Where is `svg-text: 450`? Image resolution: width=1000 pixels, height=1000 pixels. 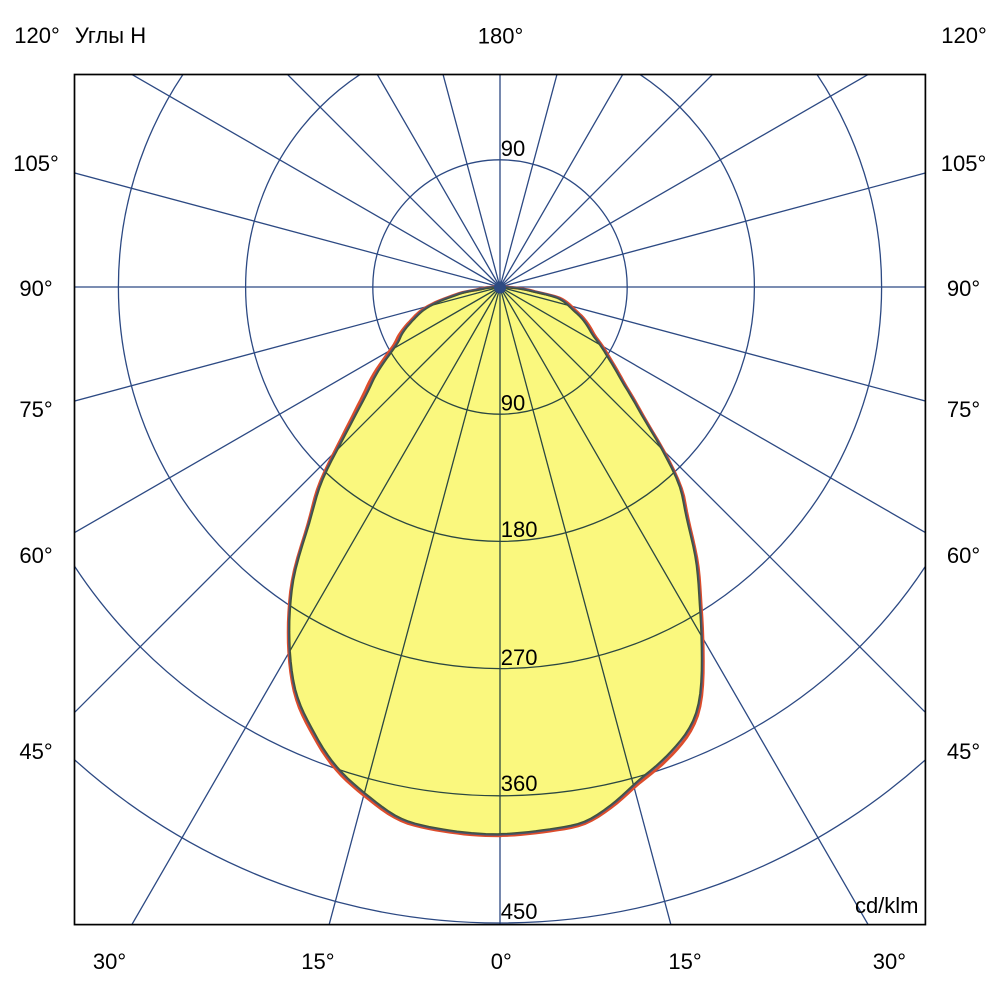 svg-text: 450 is located at coordinates (519, 911).